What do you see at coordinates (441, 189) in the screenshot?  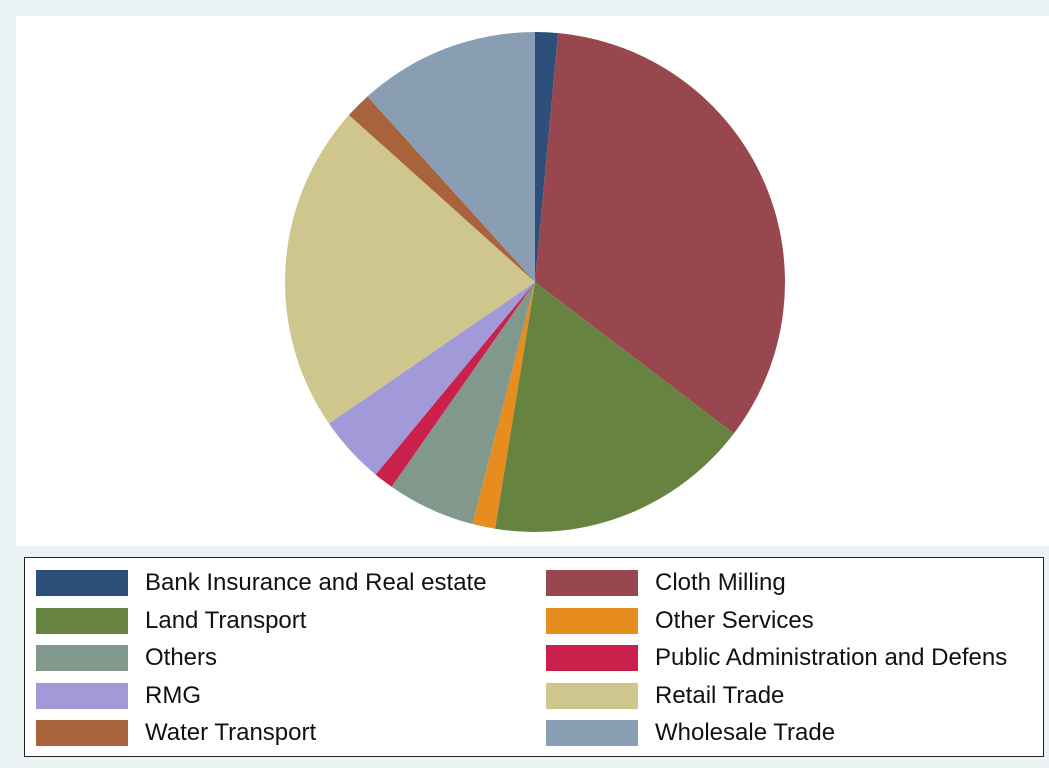 I see `pie-slice-water-transport` at bounding box center [441, 189].